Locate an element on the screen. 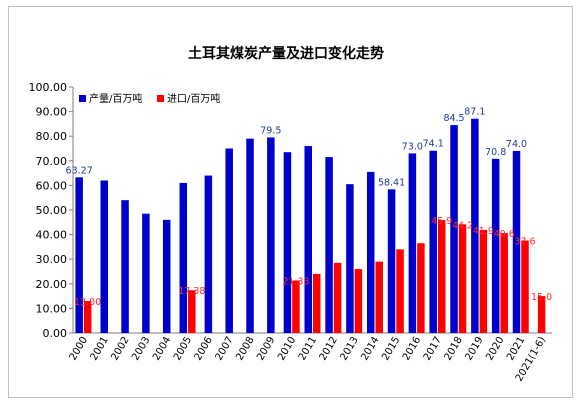 Image resolution: width=582 pixels, height=405 pixels. production-value-label: 73.0 is located at coordinates (412, 146).